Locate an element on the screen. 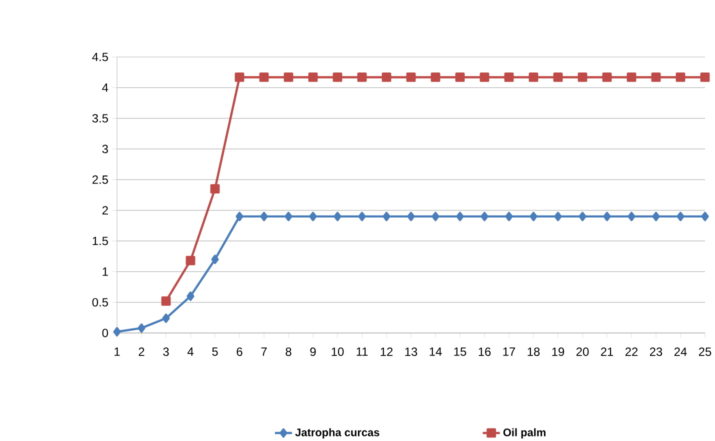 This screenshot has height=441, width=715. y-tick-label: 3 is located at coordinates (105, 149).